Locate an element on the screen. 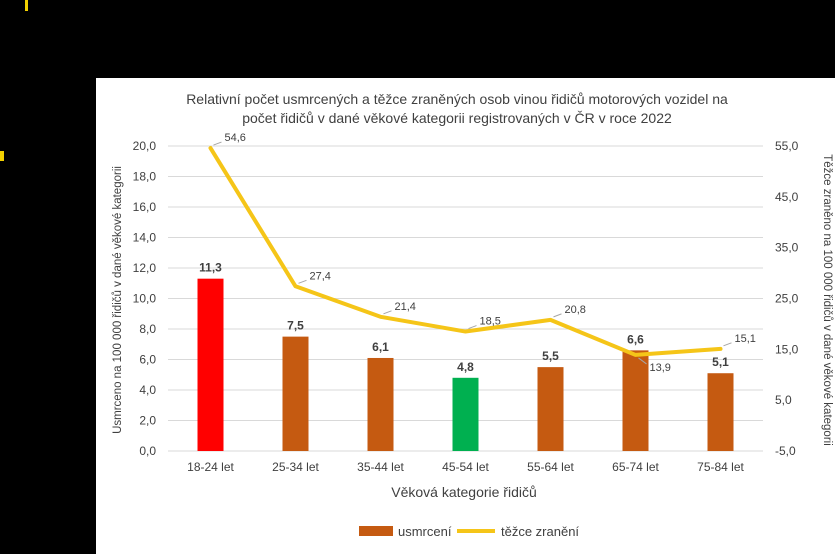 The height and width of the screenshot is (554, 835). line-data-label: 21,4 is located at coordinates (405, 307).